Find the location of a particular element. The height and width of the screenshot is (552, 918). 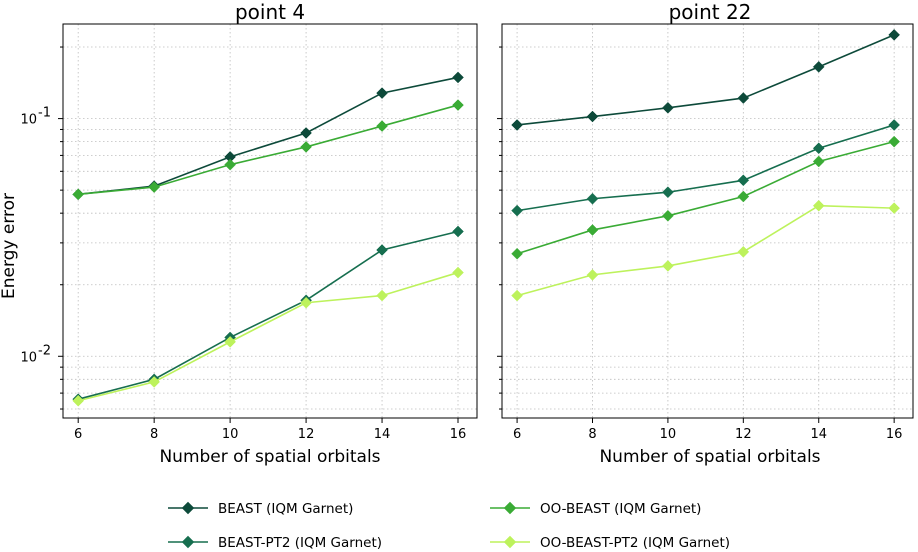

legend-entry: OO-BEAST (IQM Garnet) is located at coordinates (595, 509).